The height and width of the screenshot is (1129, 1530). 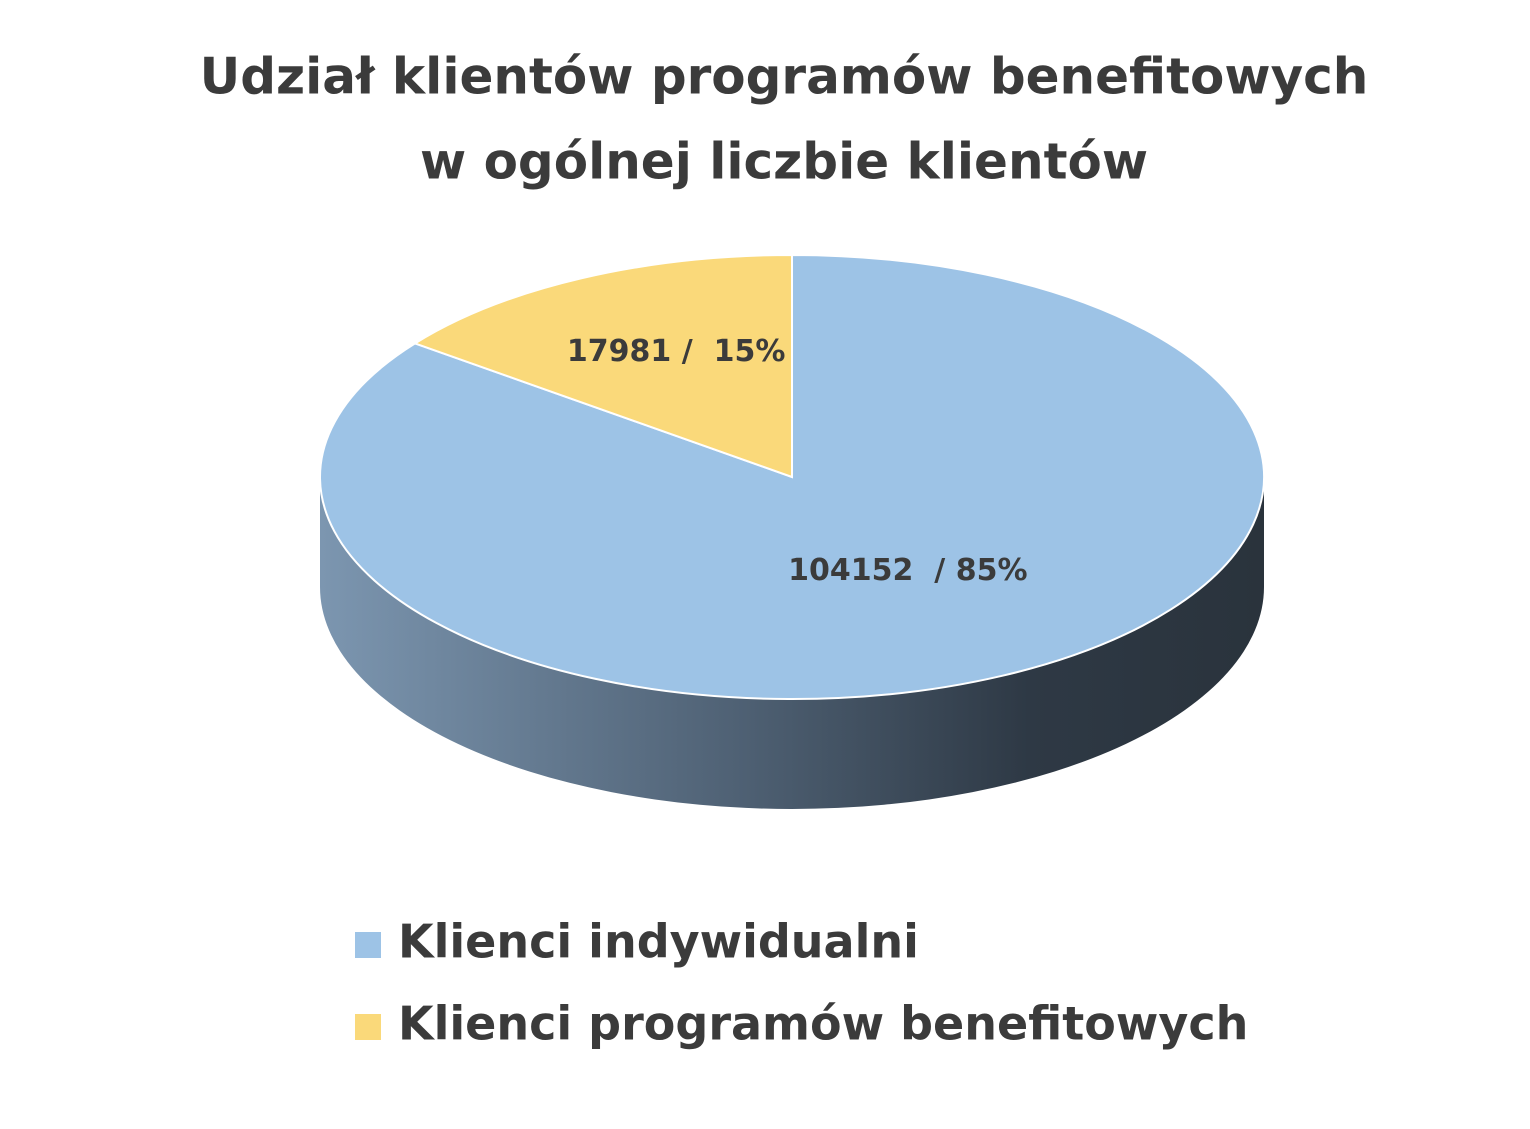 I want to click on data-label: 17981 / 15%, so click(x=676, y=351).